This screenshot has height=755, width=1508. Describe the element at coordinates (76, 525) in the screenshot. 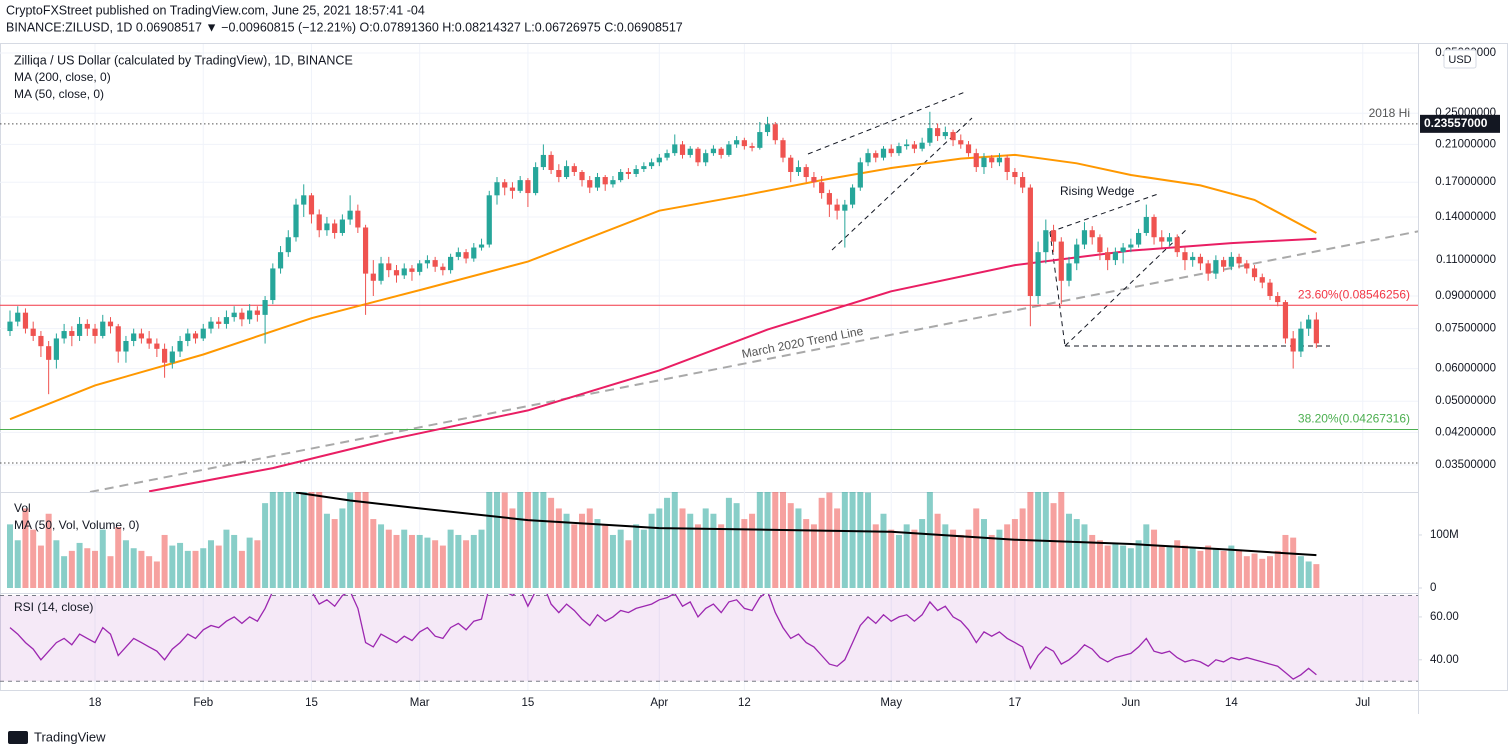

I see `legend-entry: MA (50, Vol, Volume, 0)` at that location.